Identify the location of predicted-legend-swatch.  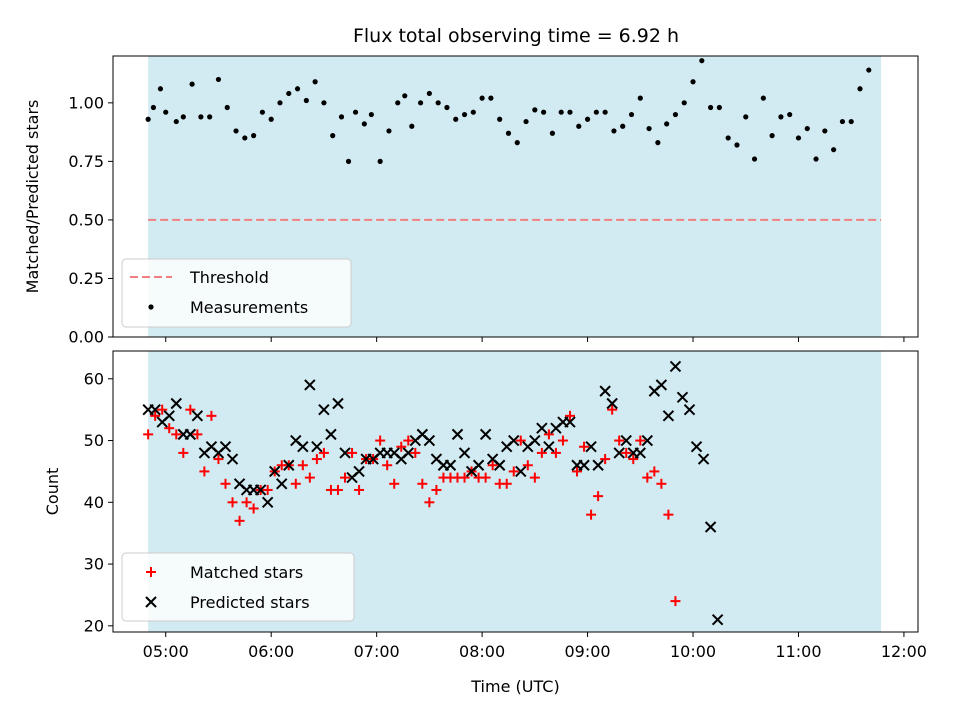
(151, 602).